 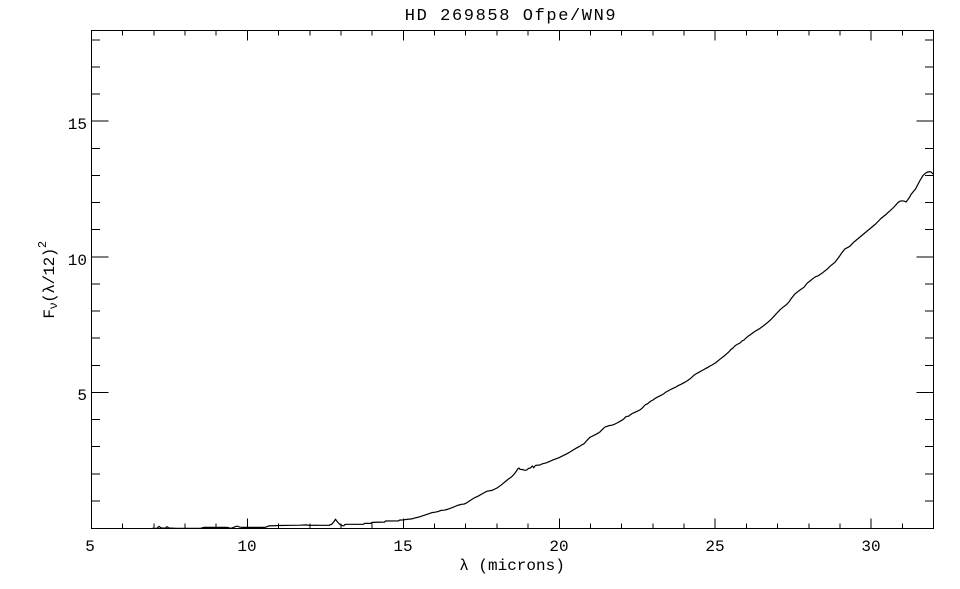 I want to click on svg-text: 30, so click(x=870, y=547).